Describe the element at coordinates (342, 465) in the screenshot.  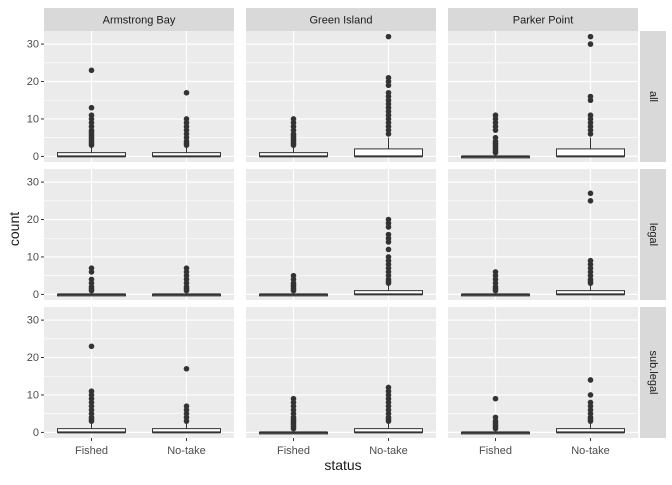
I see `x-axis-title: status` at that location.